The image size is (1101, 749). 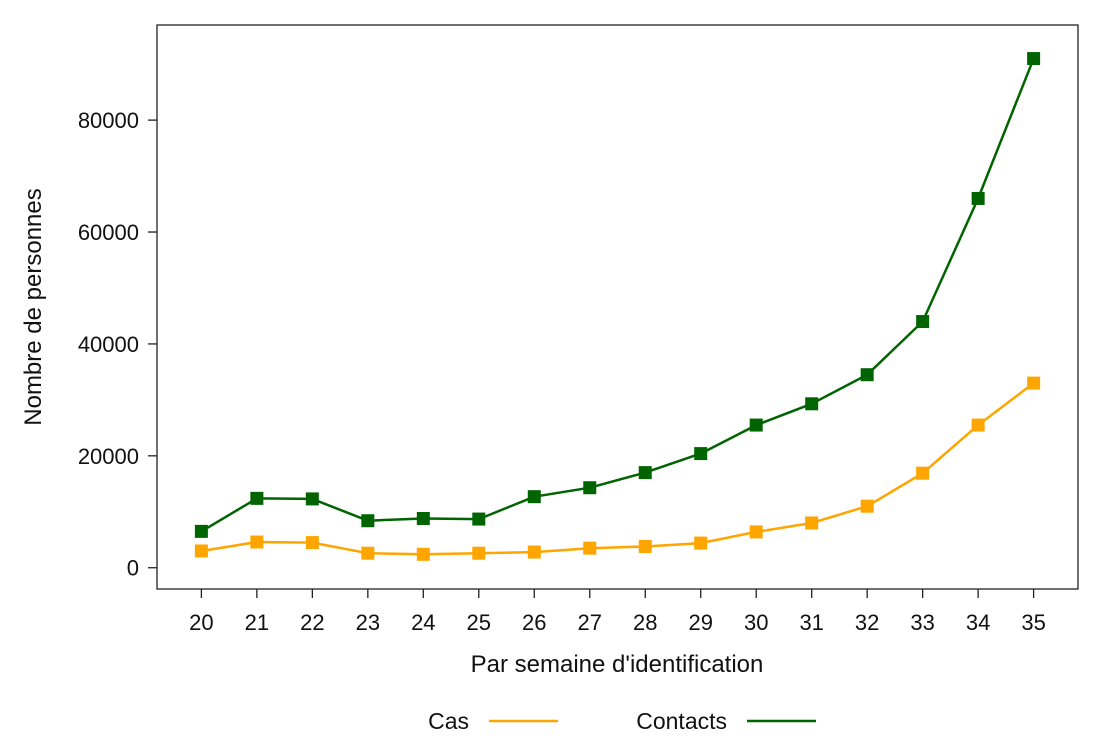 I want to click on x-axis: 20 21 22 23 24 25 26 27 28 29 30 31 32 33 34 35, so click(x=617, y=612).